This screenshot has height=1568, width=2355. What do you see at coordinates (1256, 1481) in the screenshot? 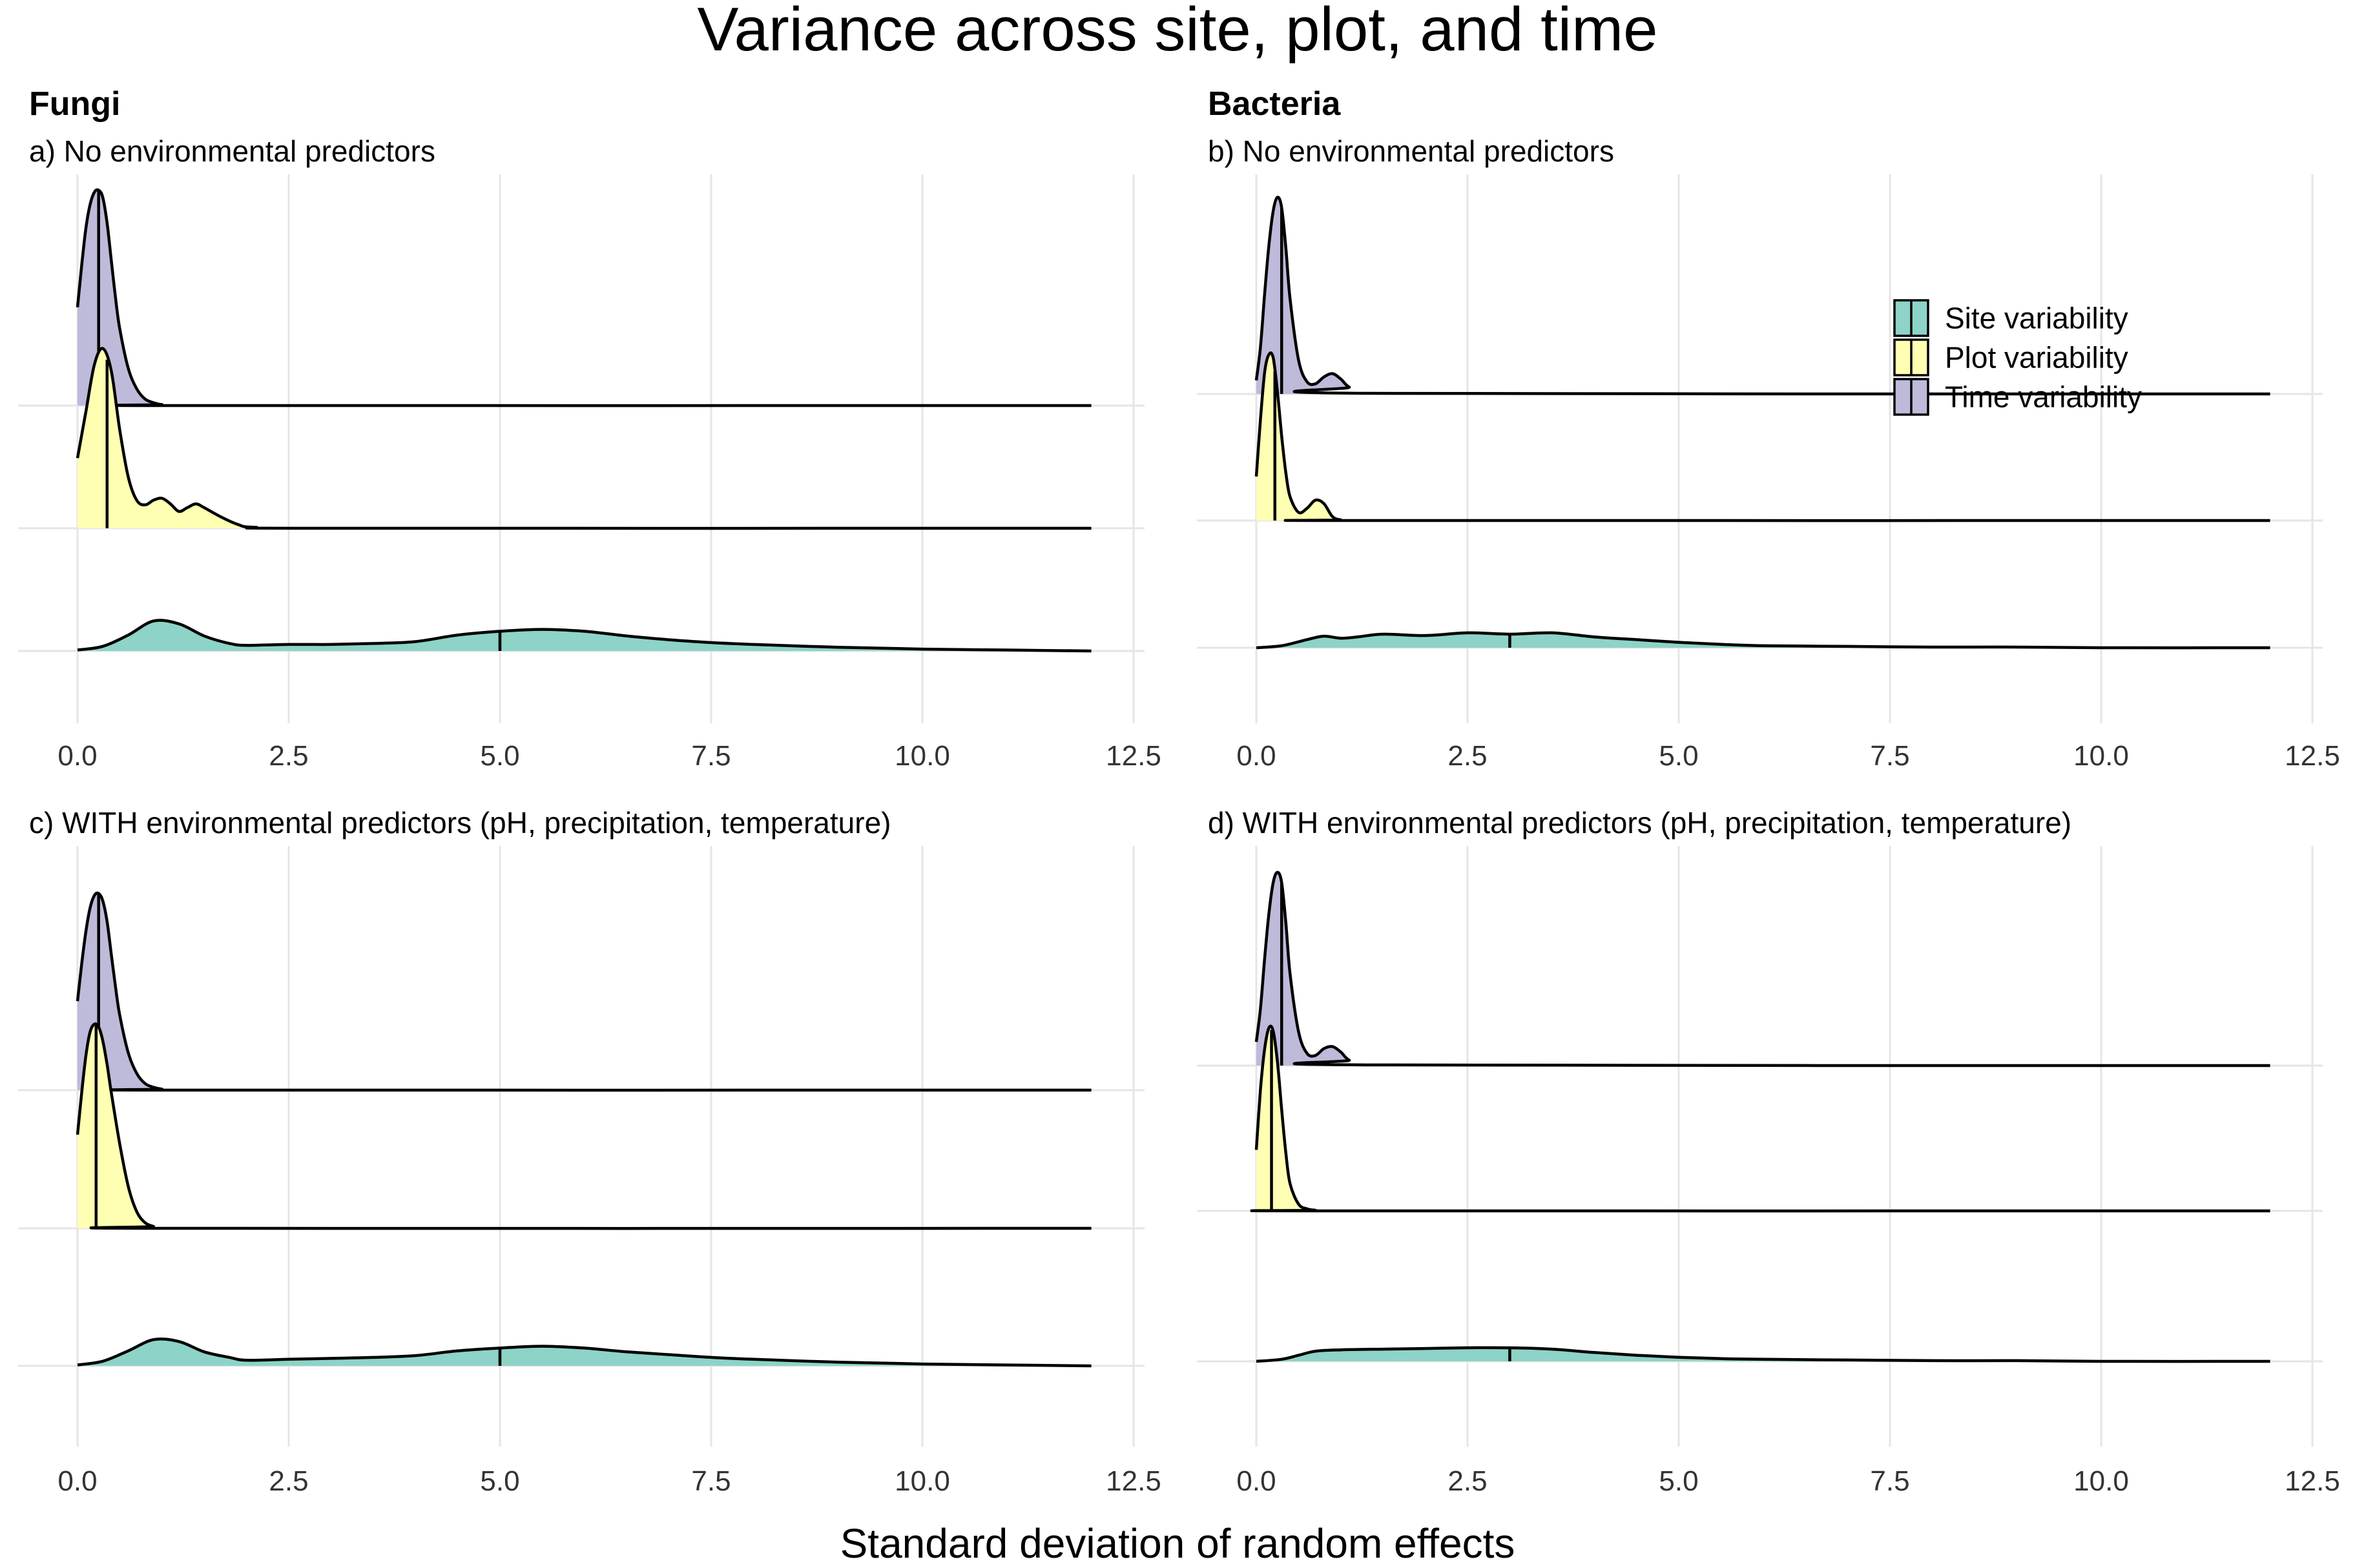
I see `panel-d-x-tick-label-0: 0.0` at bounding box center [1256, 1481].